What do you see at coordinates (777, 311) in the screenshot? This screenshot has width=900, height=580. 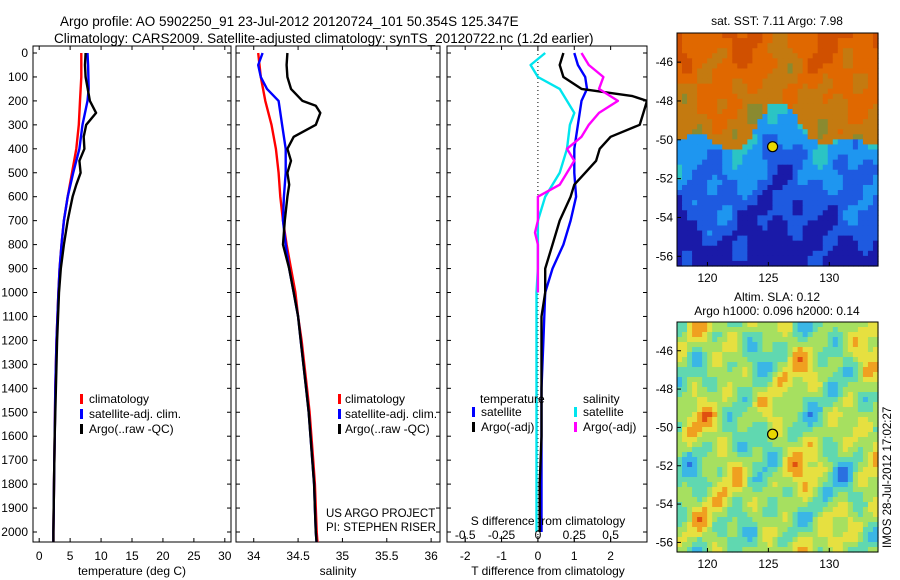 I see `sla-map-title-line-2: Argo h1000: 0.096 h2000: 0.14` at bounding box center [777, 311].